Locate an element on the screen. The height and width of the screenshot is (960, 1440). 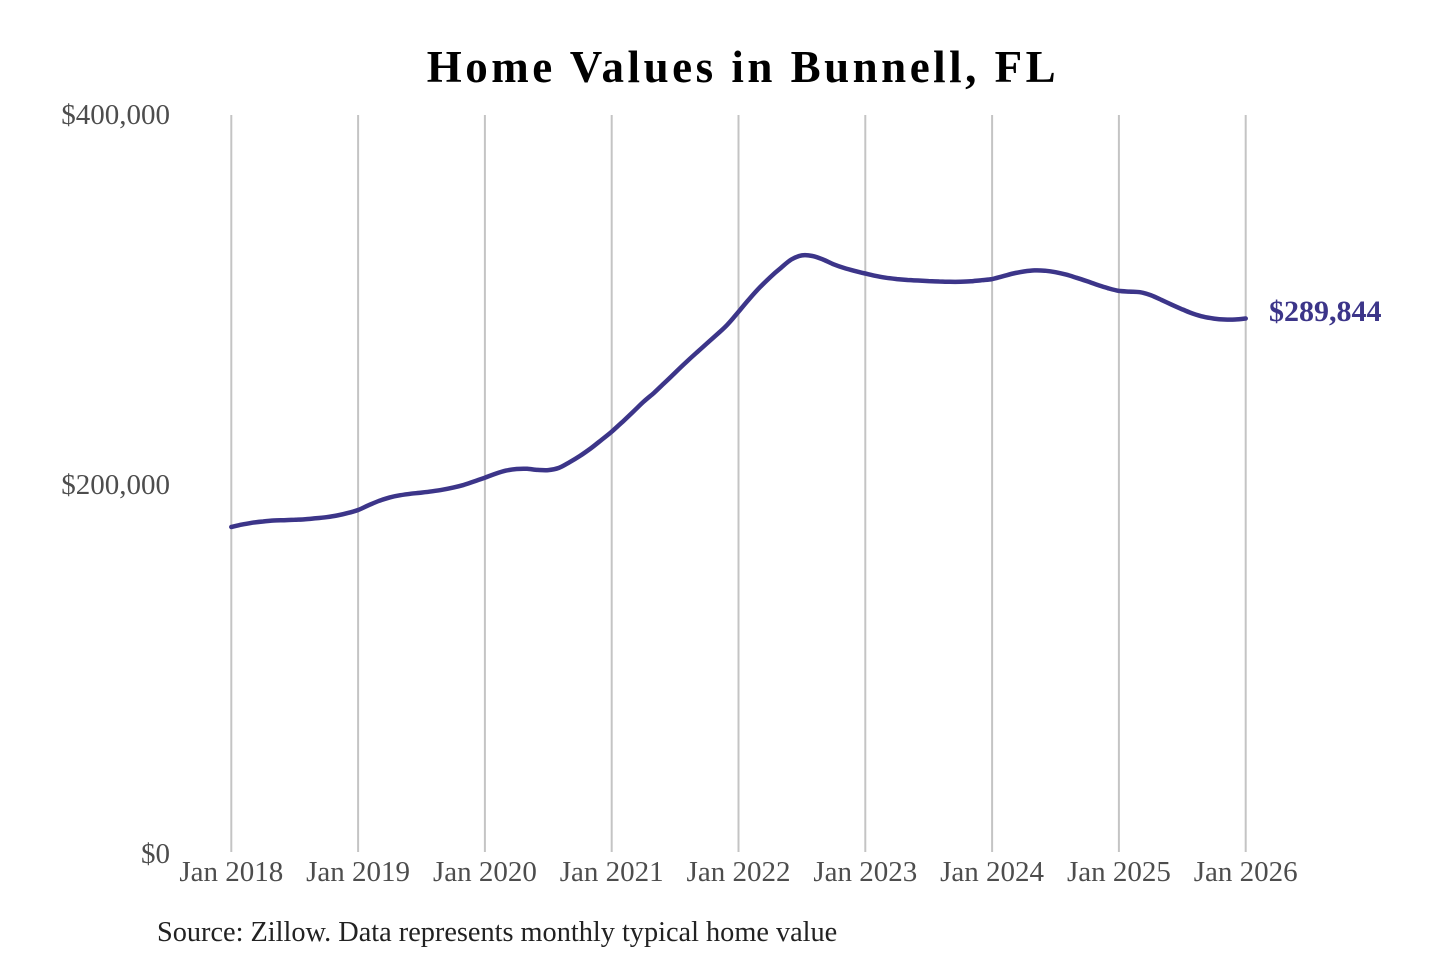
svg-text: Jan 2018 is located at coordinates (231, 872).